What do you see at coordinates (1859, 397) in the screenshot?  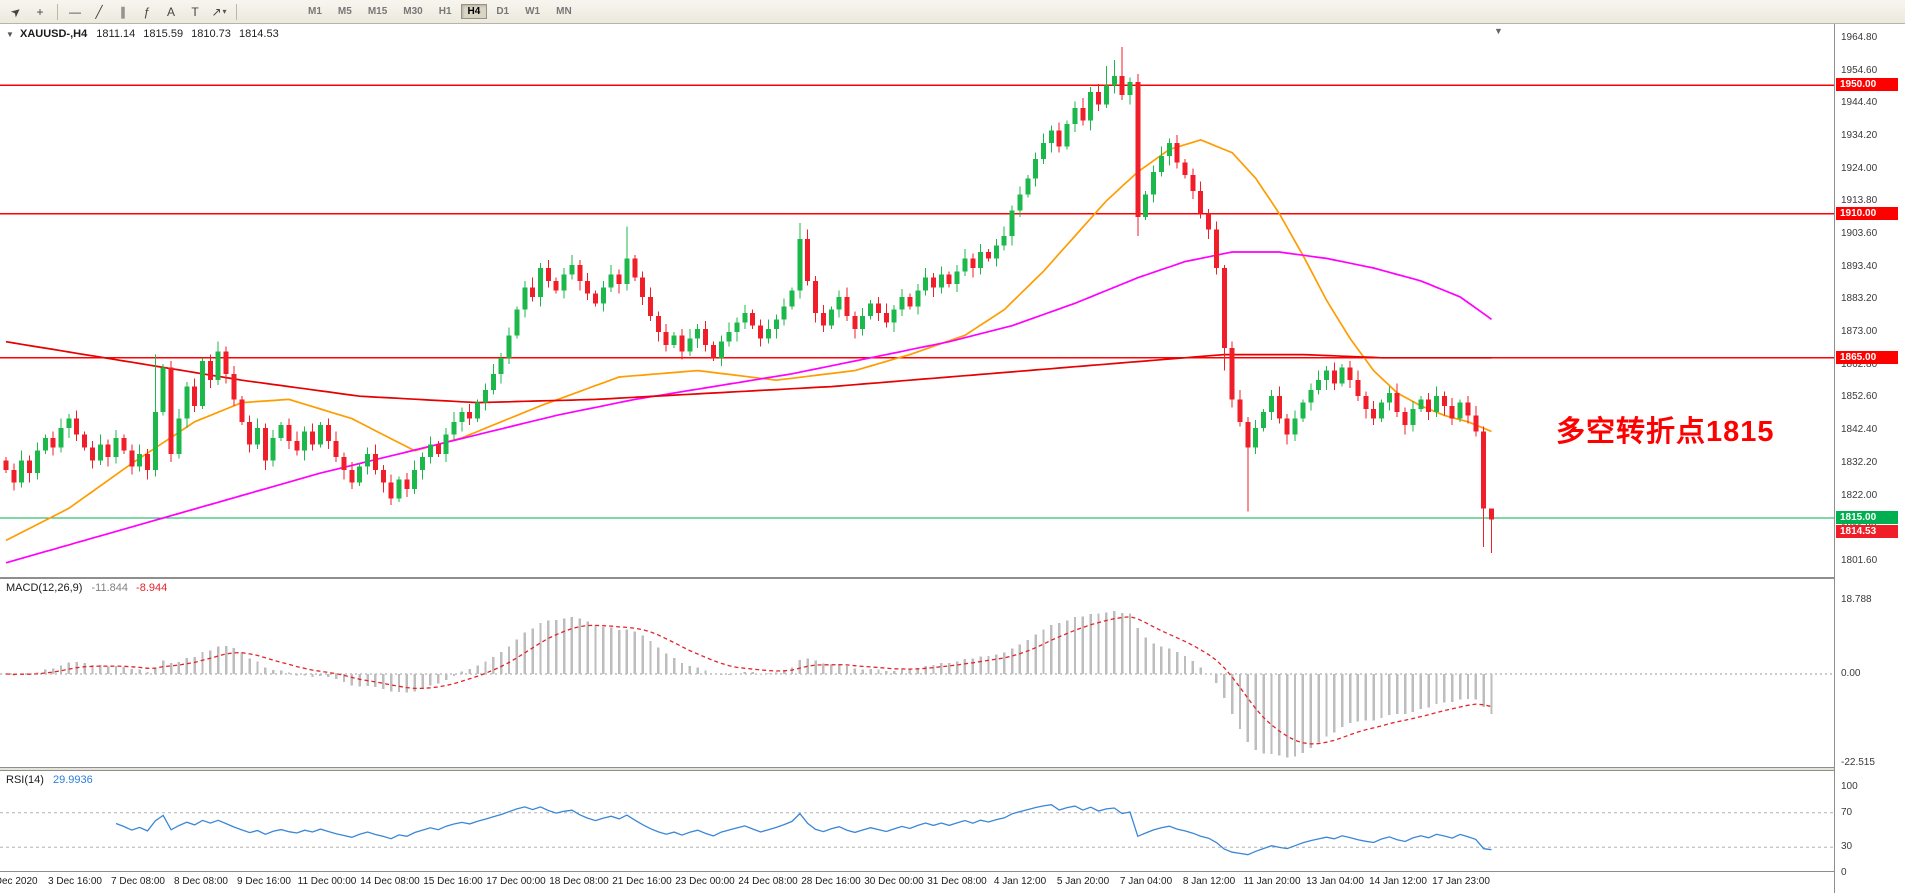 I see `price-axis-label: 1852.60` at bounding box center [1859, 397].